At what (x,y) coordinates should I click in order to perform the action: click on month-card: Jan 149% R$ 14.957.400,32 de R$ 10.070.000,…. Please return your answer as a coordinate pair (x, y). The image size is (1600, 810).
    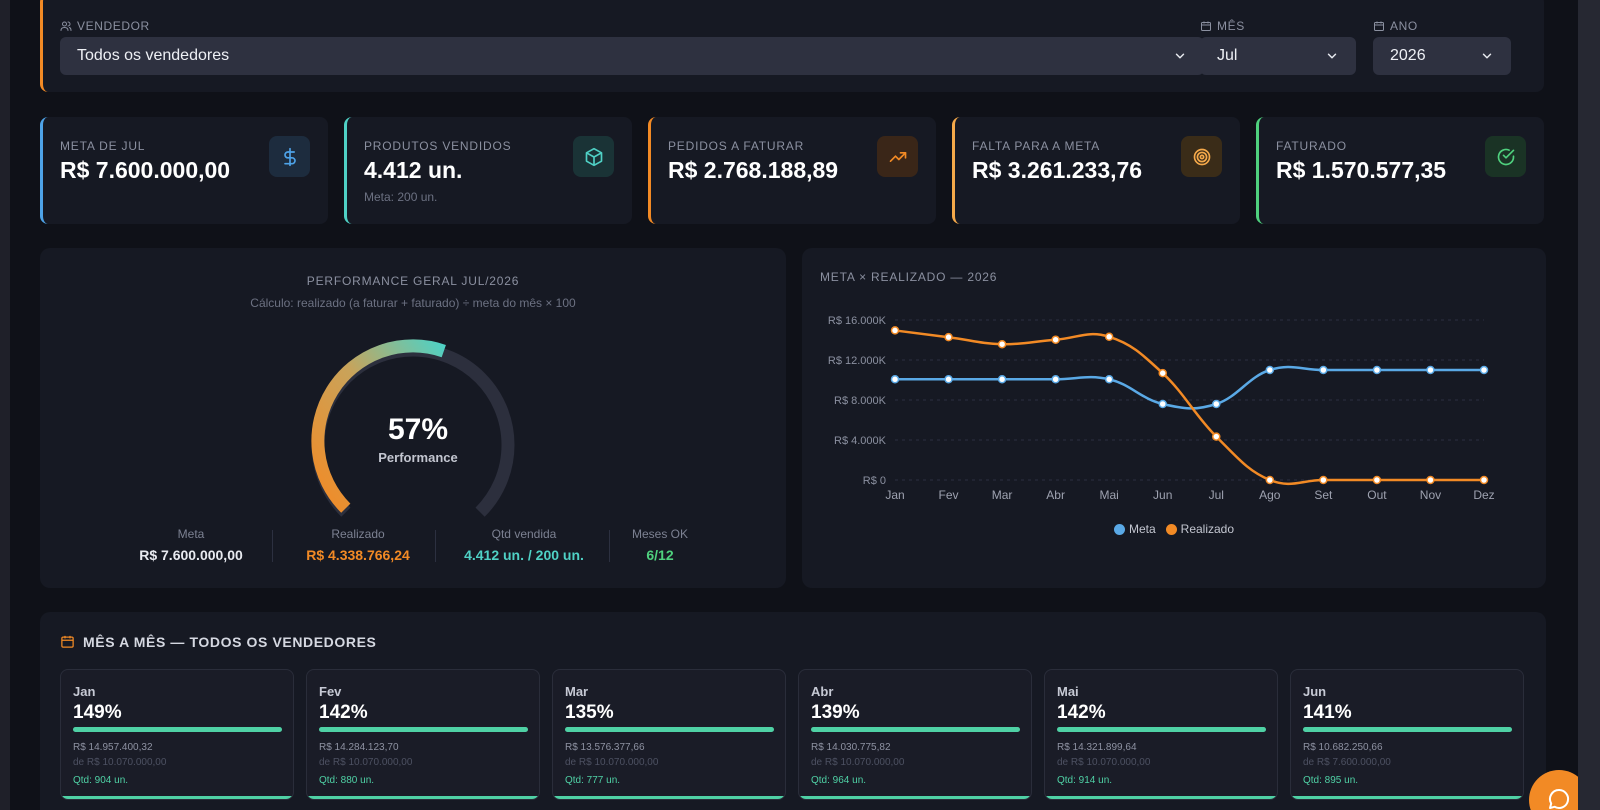
    Looking at the image, I should click on (177, 734).